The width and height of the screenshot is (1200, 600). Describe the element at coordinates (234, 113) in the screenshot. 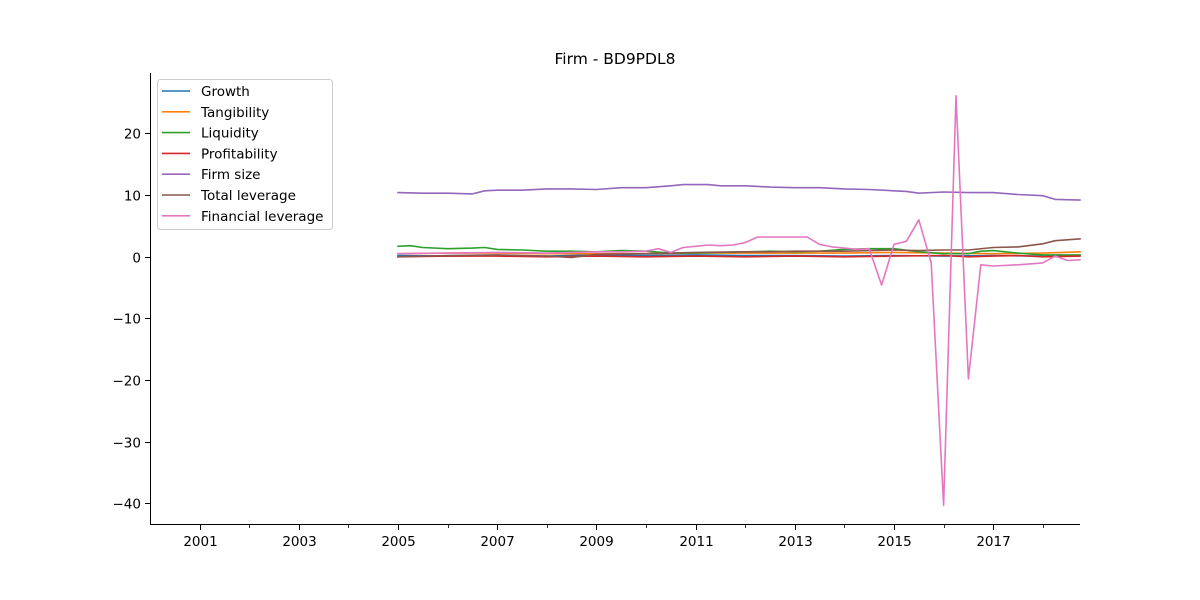

I see `legend-label-tangibility: Tangibility` at that location.